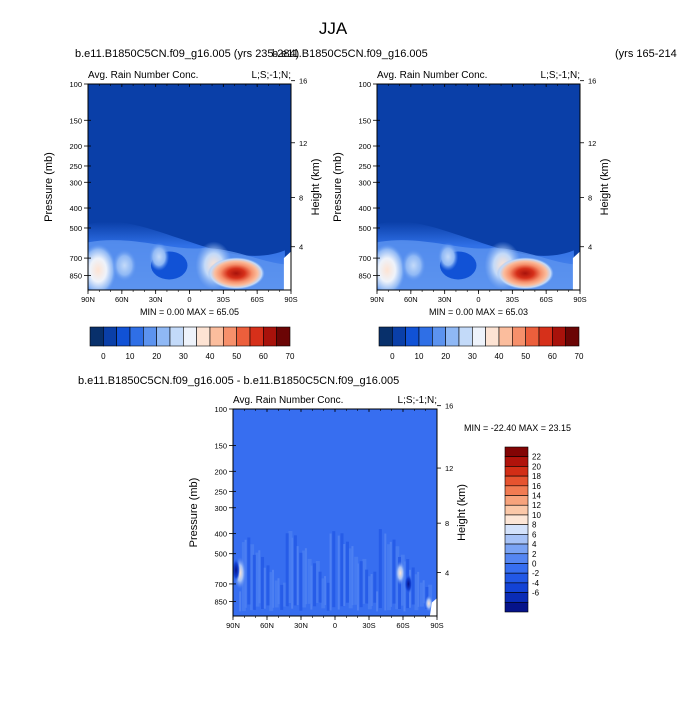  What do you see at coordinates (408, 583) in the screenshot?
I see `difference-negative` at bounding box center [408, 583].